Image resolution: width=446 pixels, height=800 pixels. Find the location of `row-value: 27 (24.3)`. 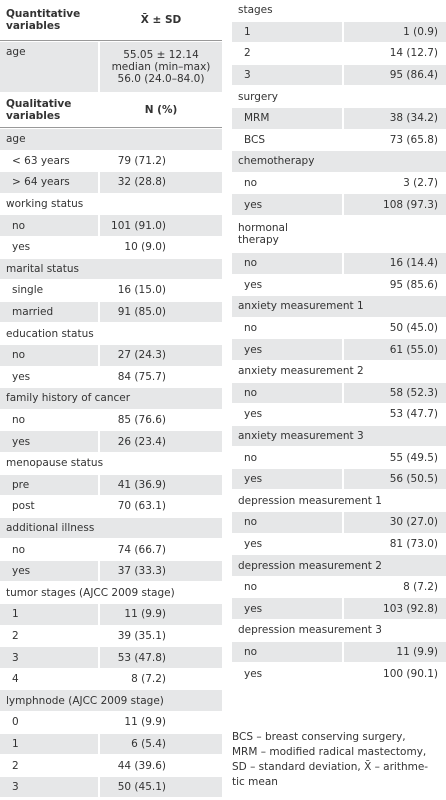

row-value: 27 (24.3) is located at coordinates (161, 355).